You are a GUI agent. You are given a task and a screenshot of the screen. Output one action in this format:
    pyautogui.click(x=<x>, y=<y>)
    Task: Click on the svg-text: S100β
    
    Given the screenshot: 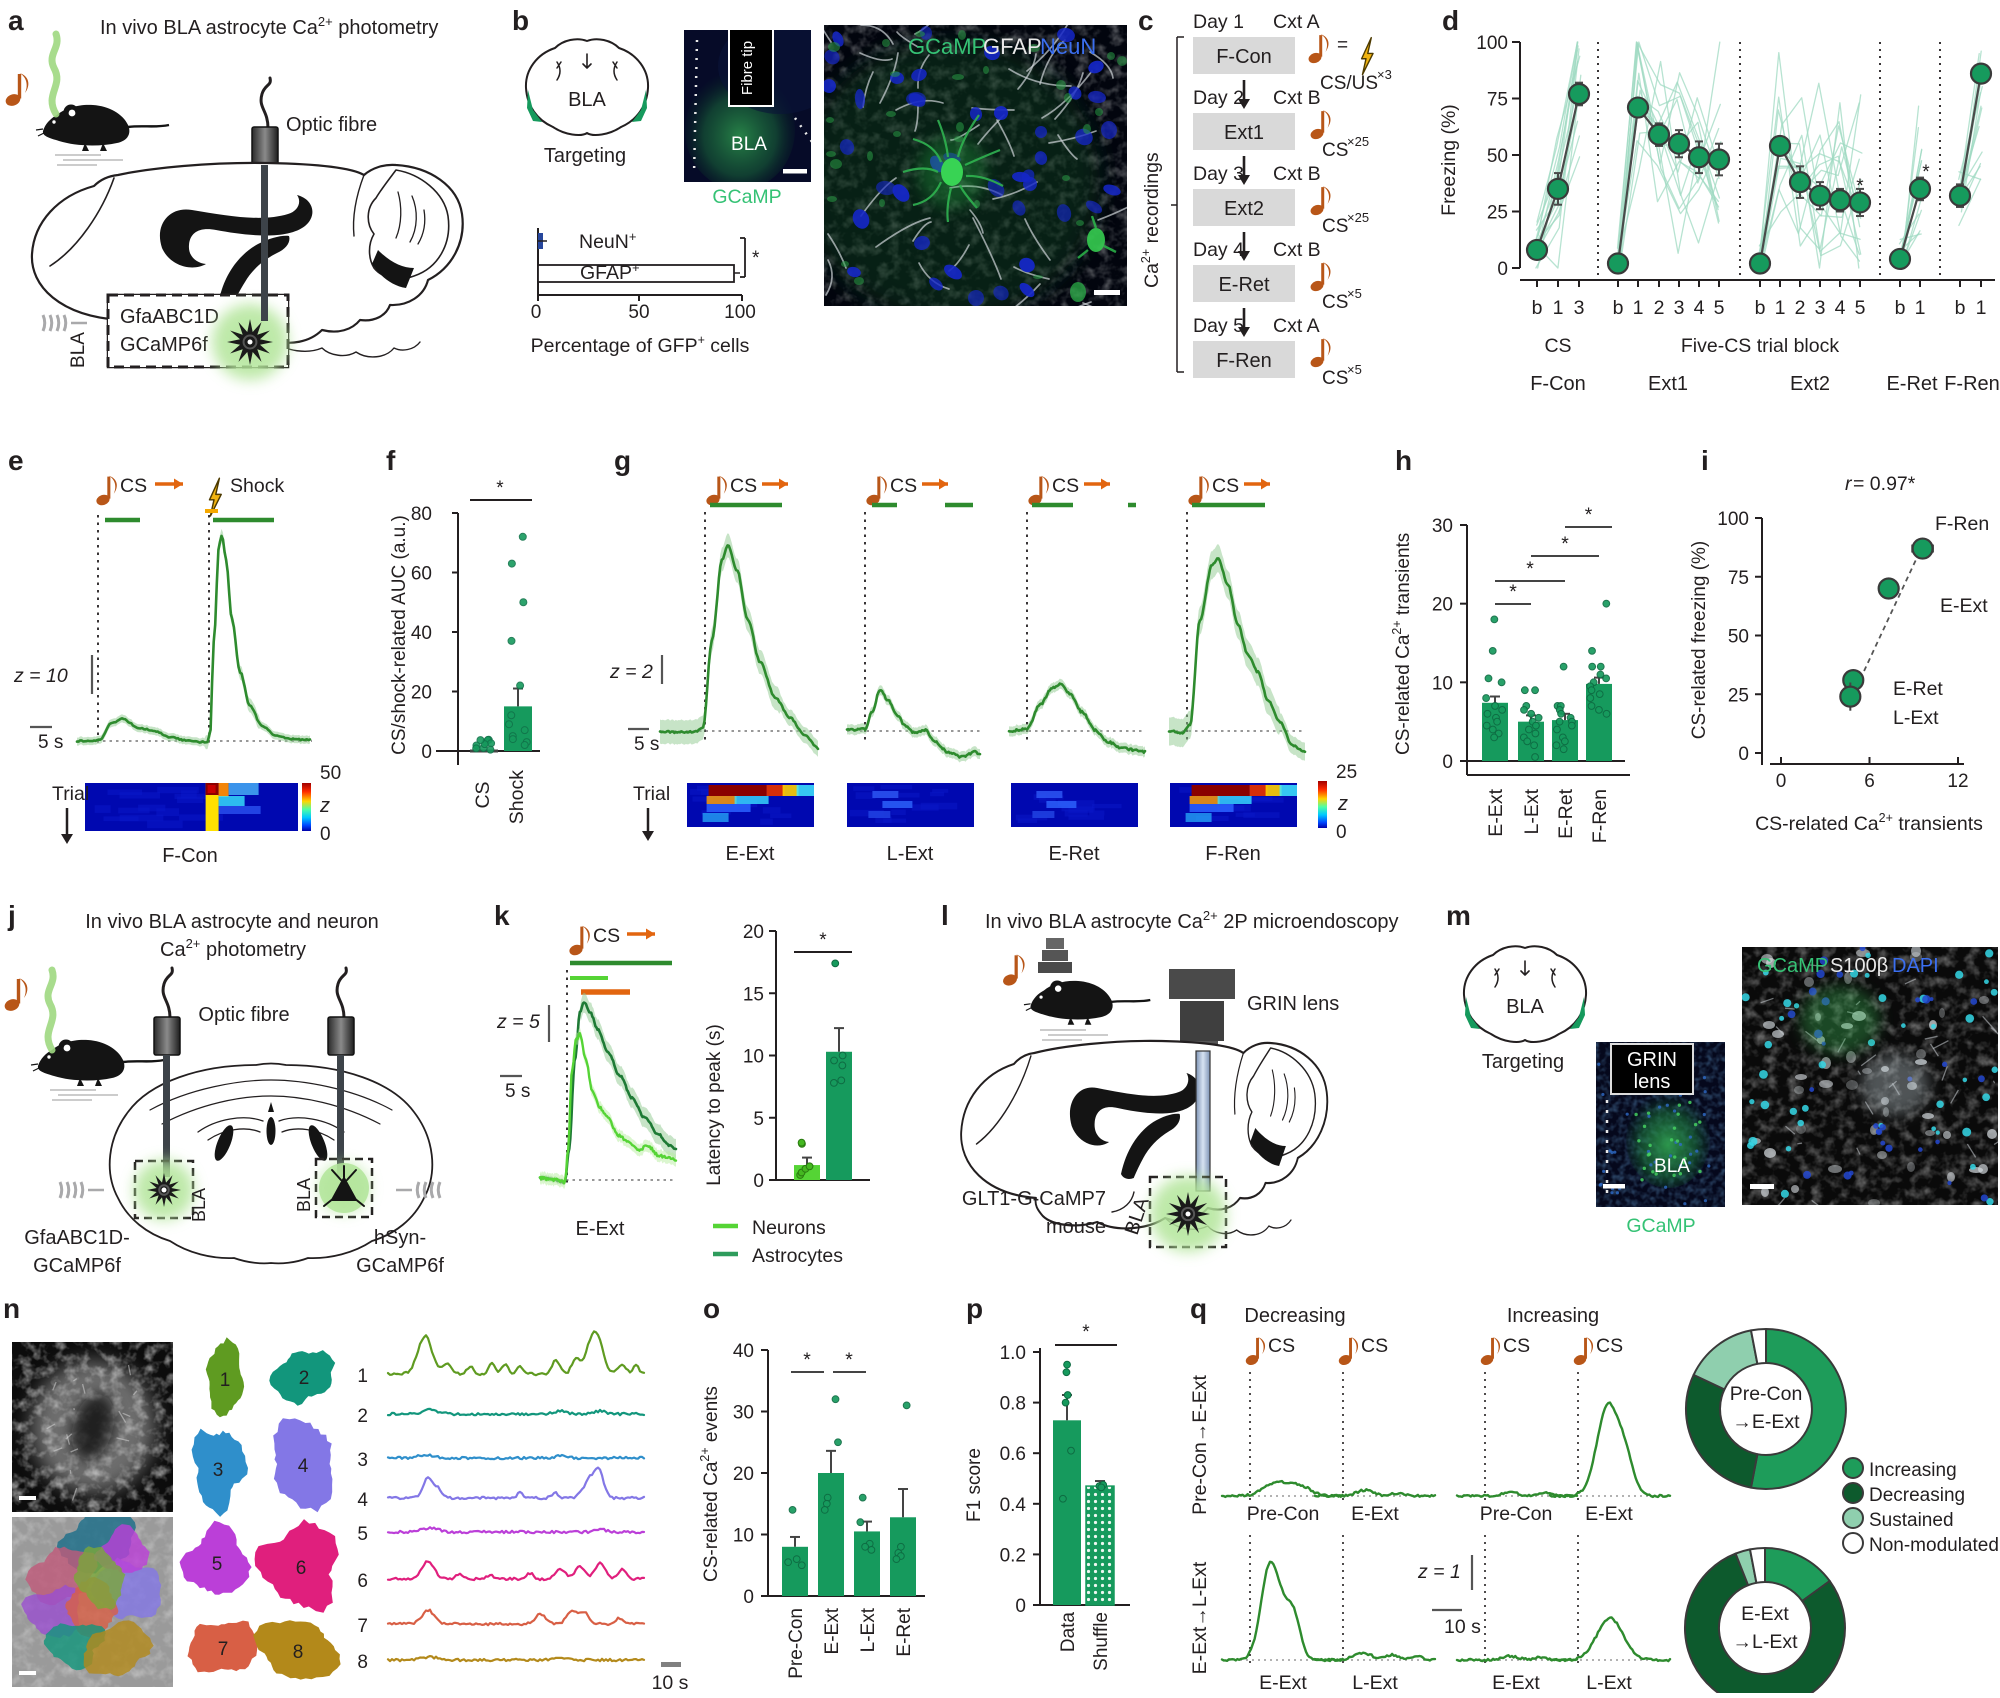 What is the action you would take?
    pyautogui.click(x=1859, y=966)
    